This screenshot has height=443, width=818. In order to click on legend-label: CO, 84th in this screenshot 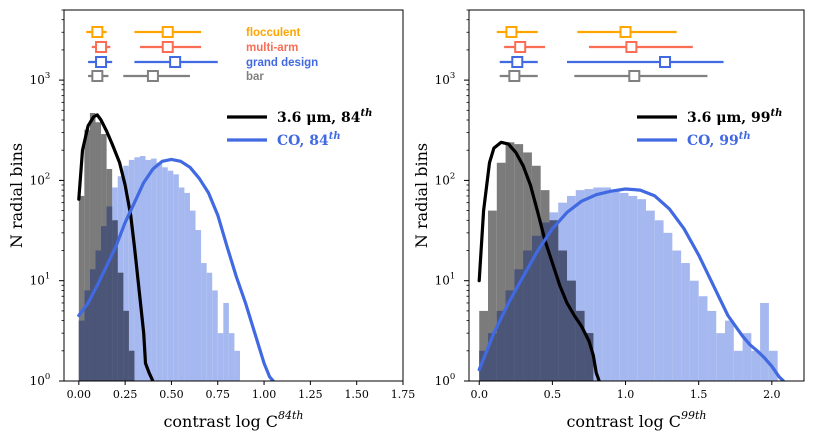, I will do `click(309, 140)`.